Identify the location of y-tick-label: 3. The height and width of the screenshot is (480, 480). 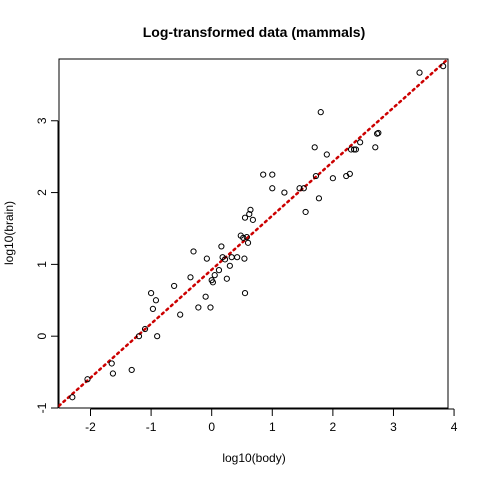
(42, 120).